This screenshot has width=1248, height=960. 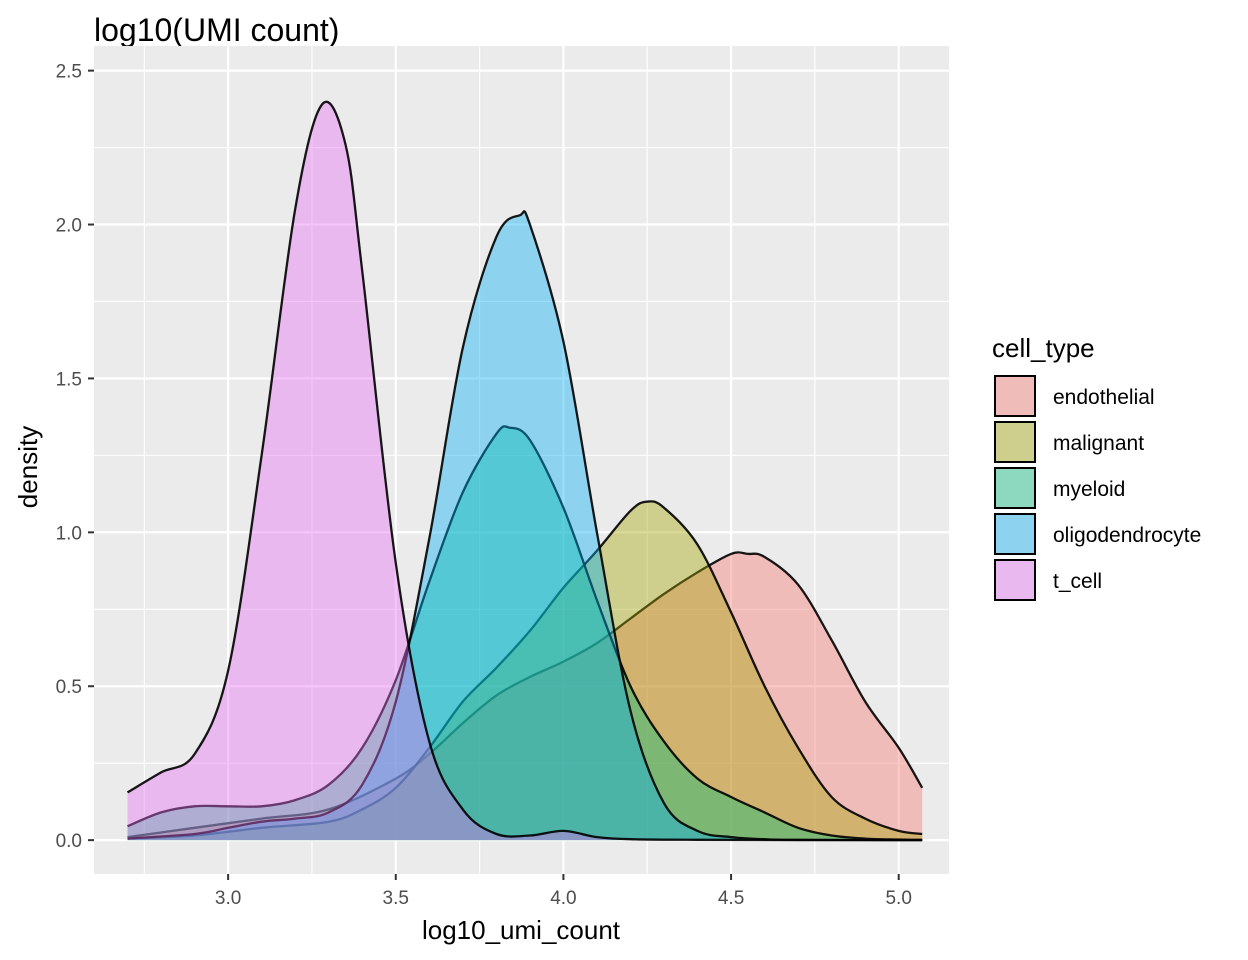 What do you see at coordinates (563, 898) in the screenshot?
I see `x-tick-label: 4.0` at bounding box center [563, 898].